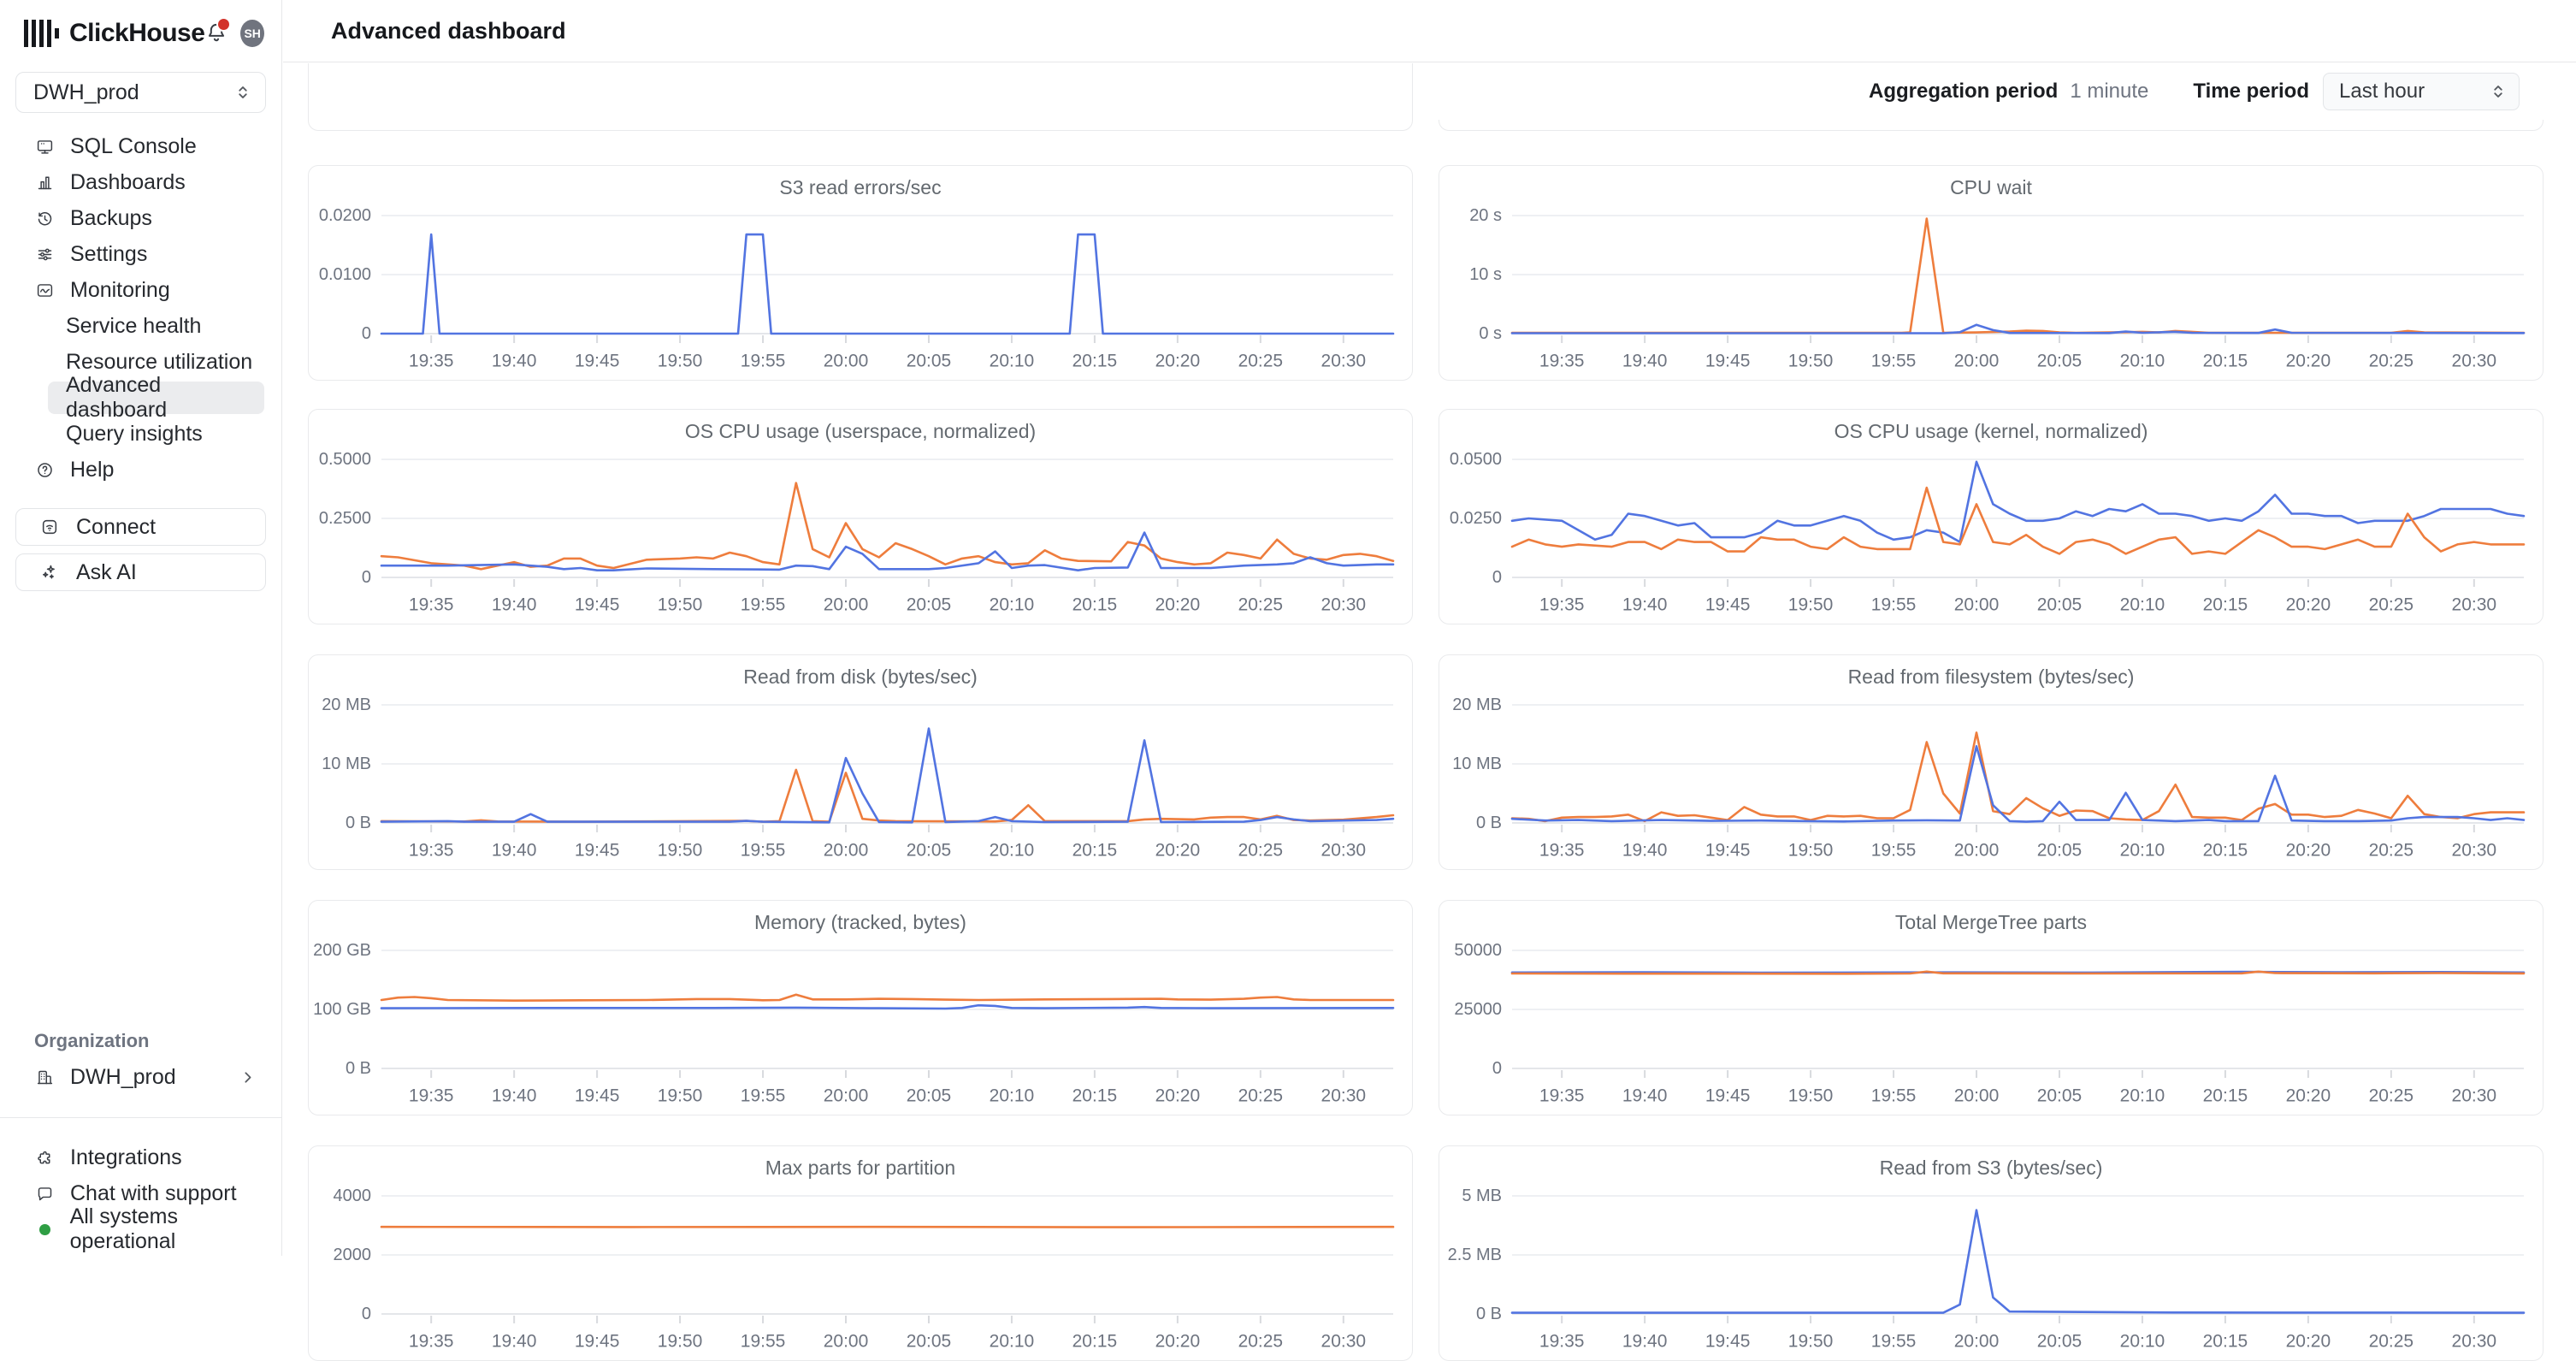 The image size is (2576, 1361). I want to click on dashboards-icon, so click(45, 183).